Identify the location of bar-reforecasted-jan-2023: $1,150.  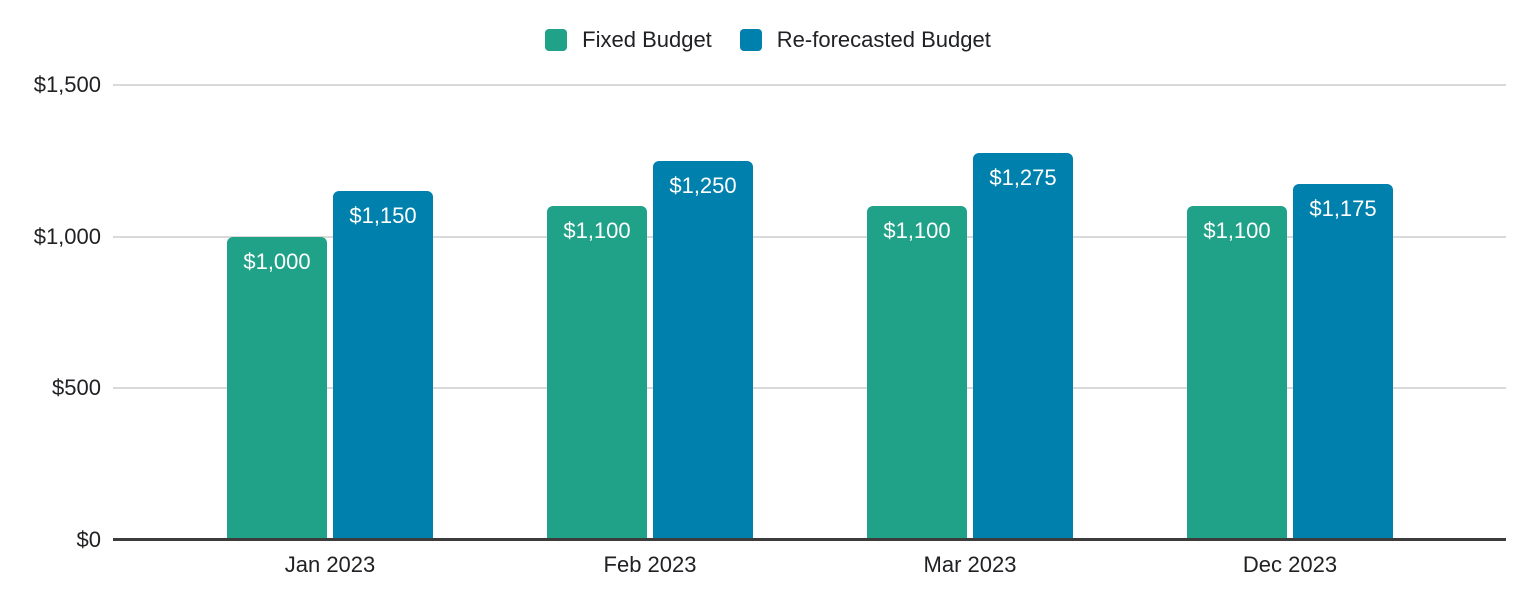
(383, 365).